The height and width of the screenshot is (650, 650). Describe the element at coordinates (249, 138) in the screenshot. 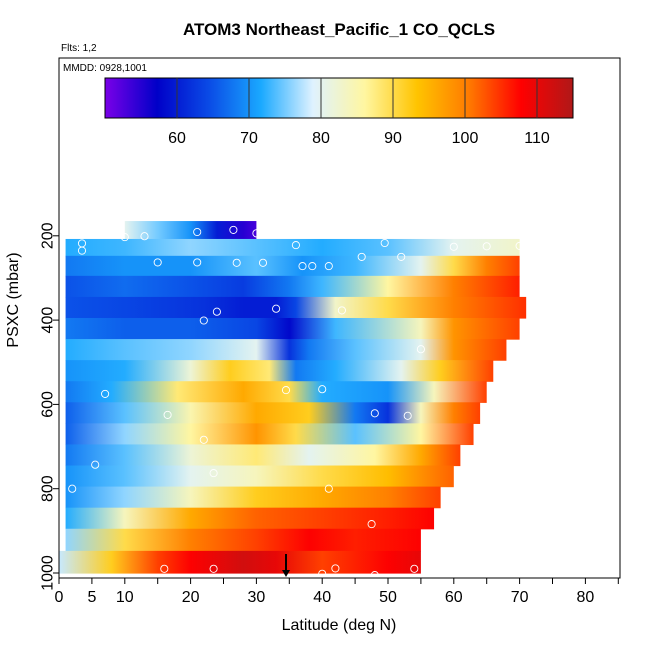

I see `colorbar-tick-label: 70` at that location.